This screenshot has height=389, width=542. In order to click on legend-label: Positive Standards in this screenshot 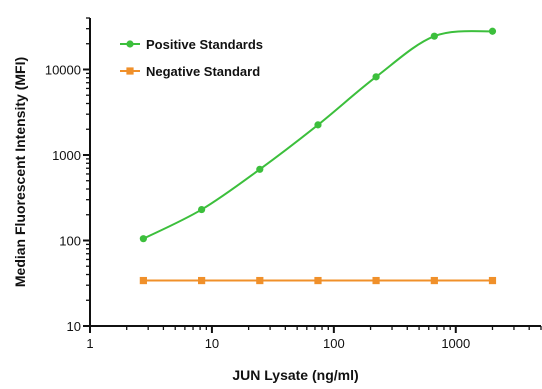, I will do `click(204, 44)`.